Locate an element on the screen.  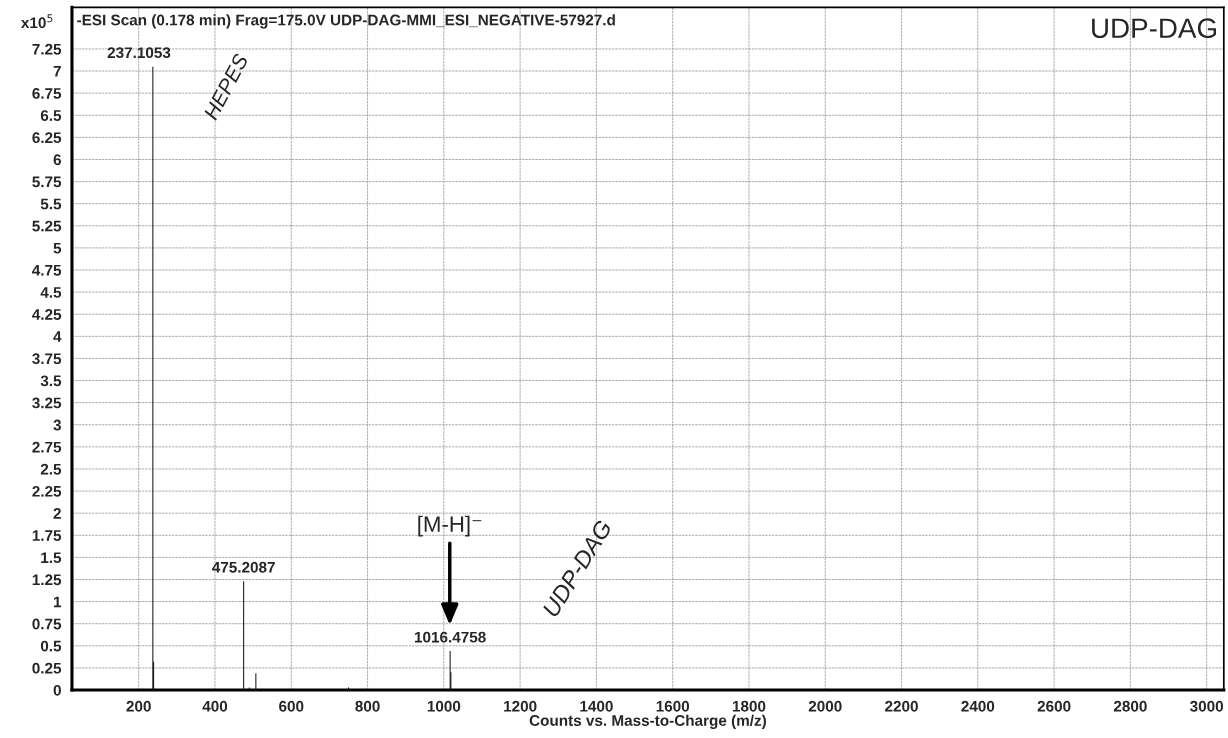
y-tick-label: 4 is located at coordinates (57, 336).